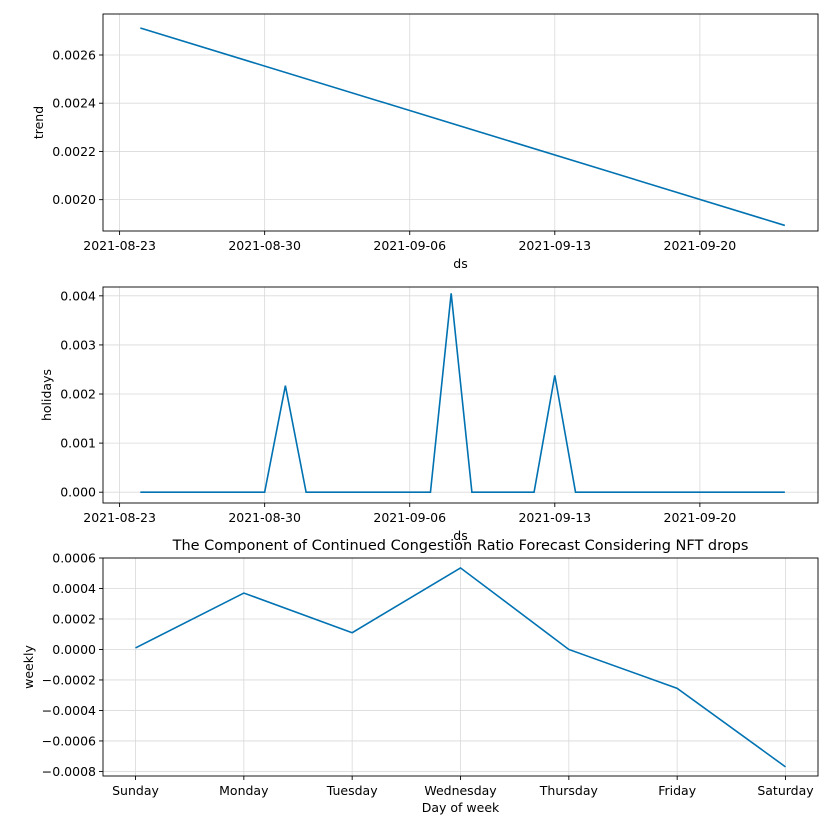  I want to click on weekly-y-tick-label: −0.0002, so click(69, 679).